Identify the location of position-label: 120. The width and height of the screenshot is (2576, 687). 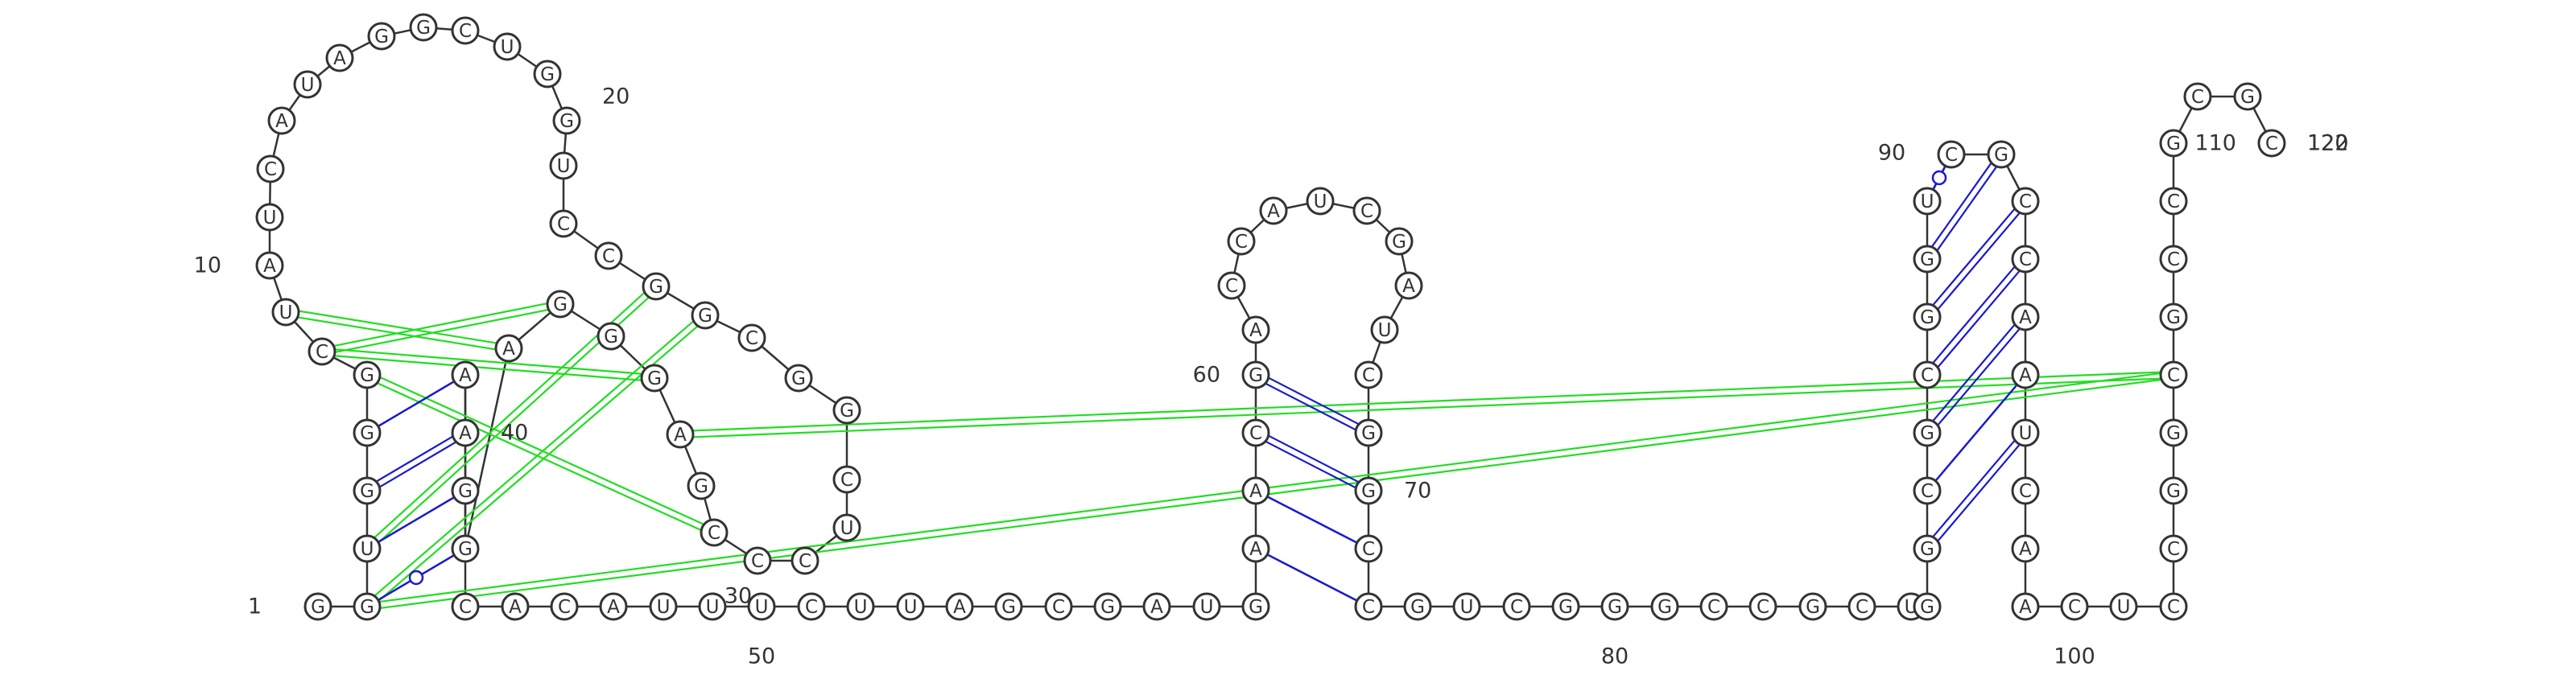
(2328, 143).